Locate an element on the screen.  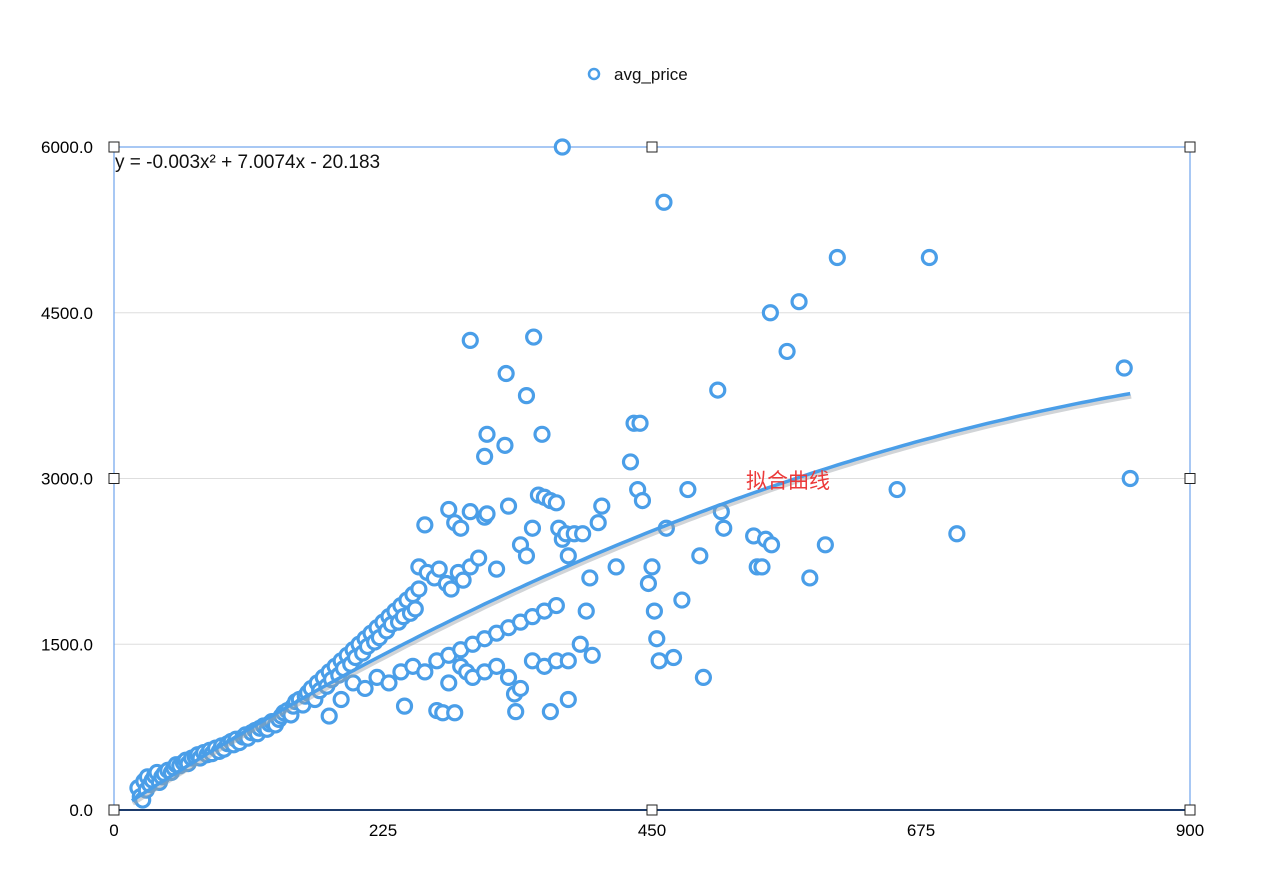
x-tick-label: 900 is located at coordinates (1190, 830).